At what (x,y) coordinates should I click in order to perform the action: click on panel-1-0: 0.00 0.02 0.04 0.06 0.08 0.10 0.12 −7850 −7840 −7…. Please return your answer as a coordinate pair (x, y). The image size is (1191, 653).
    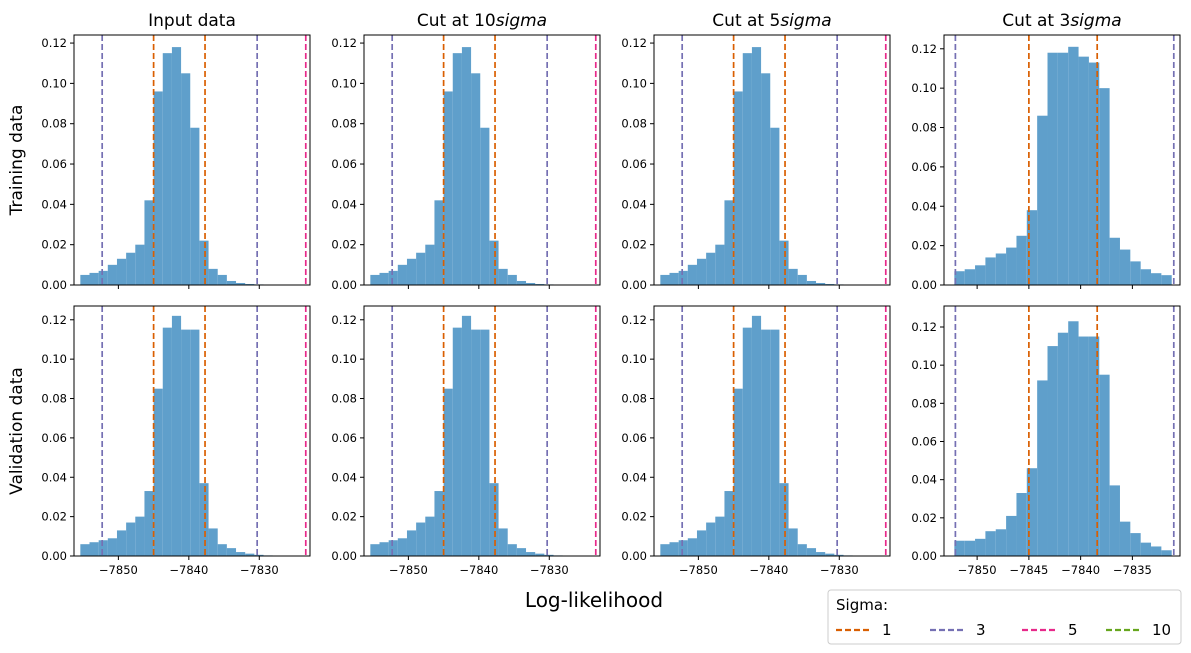
    Looking at the image, I should click on (159, 441).